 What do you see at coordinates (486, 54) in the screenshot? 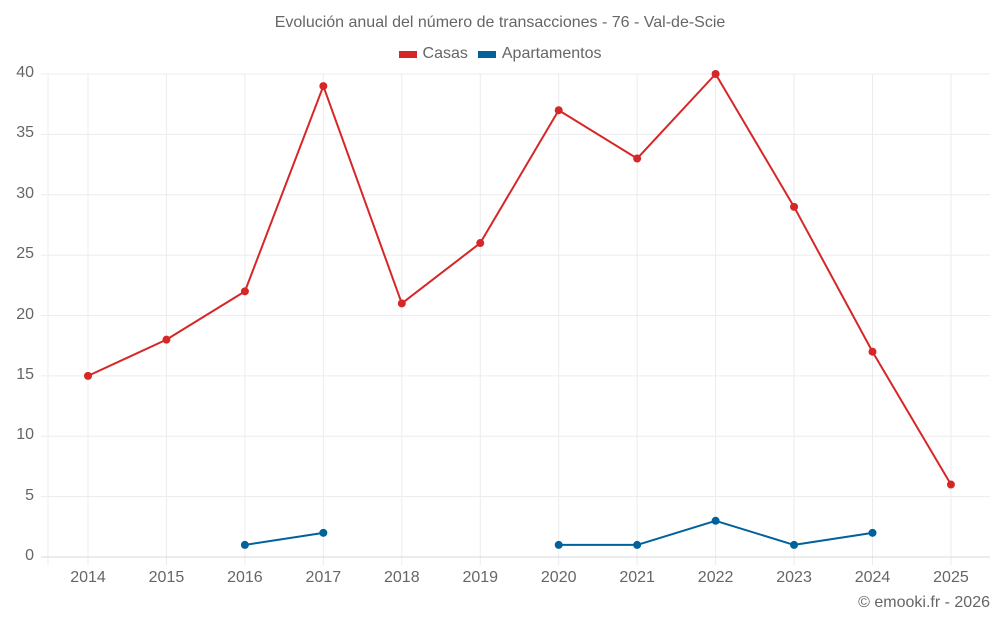
I see `legend-swatch-apartamentos` at bounding box center [486, 54].